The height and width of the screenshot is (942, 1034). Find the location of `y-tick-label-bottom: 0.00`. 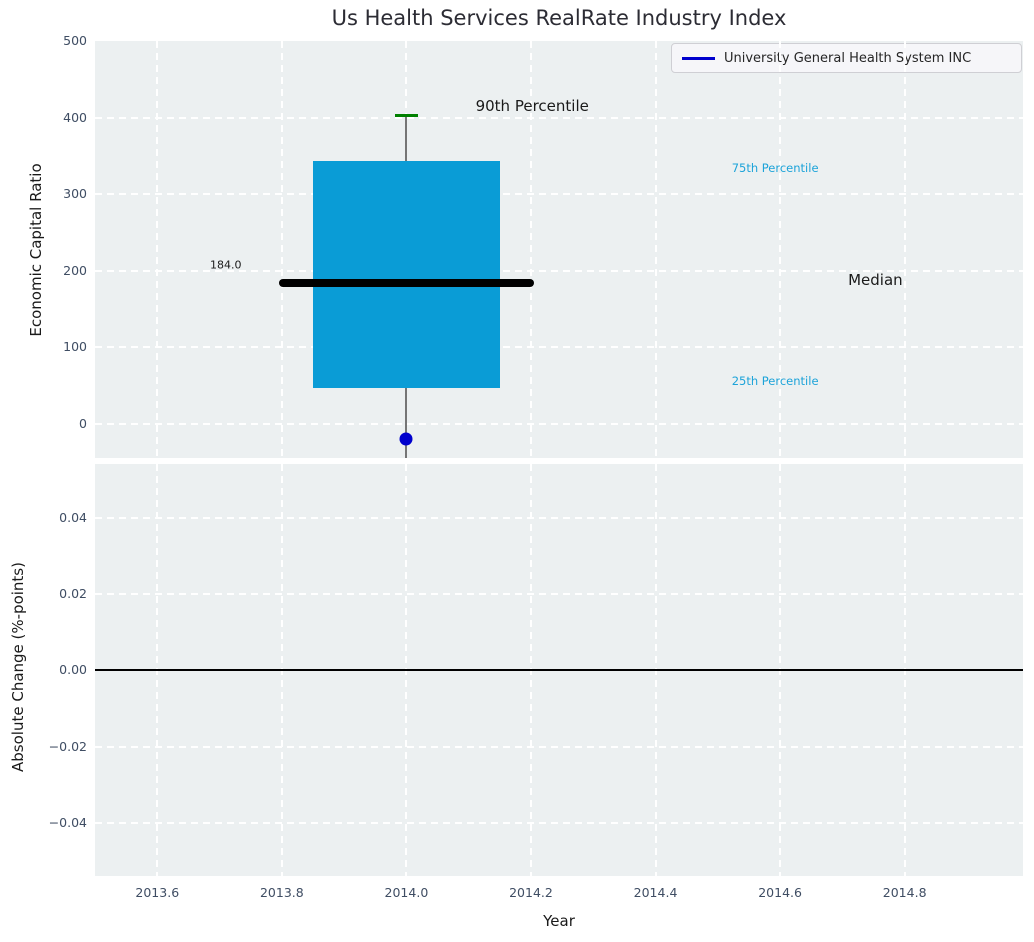

y-tick-label-bottom: 0.00 is located at coordinates (73, 670).